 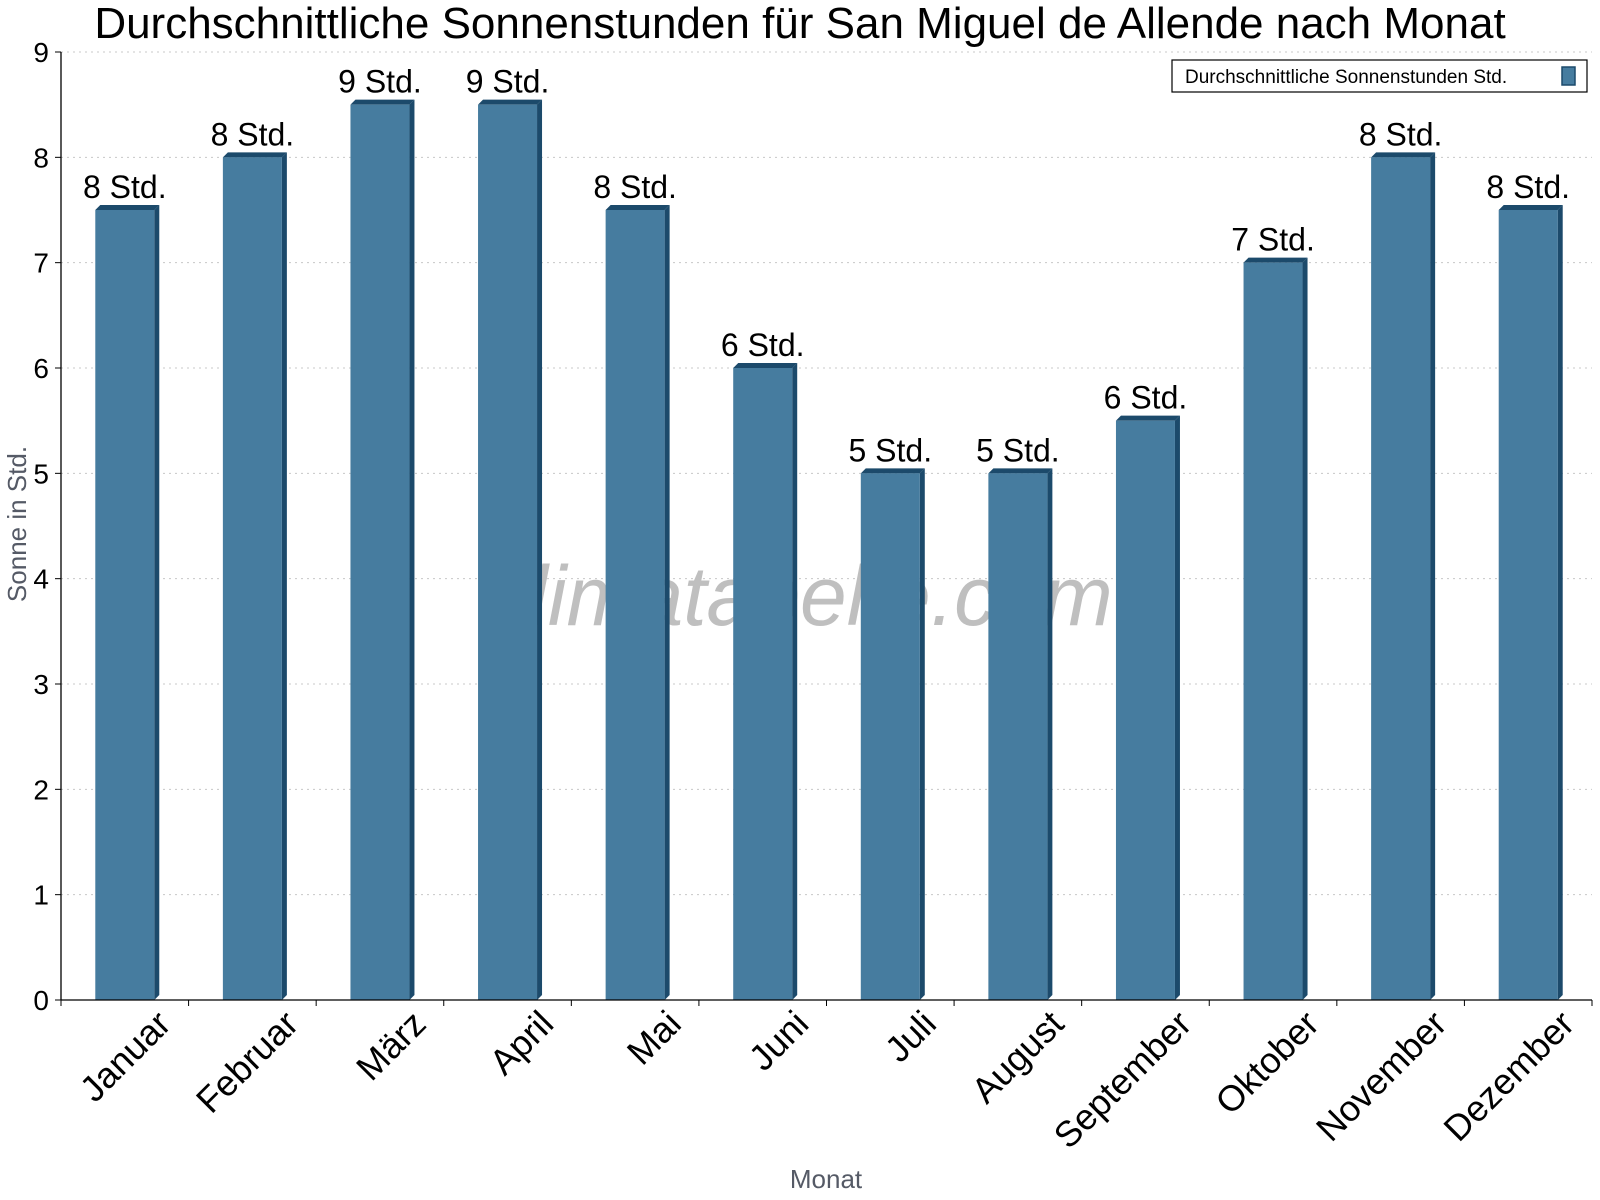 I want to click on bar-side-august, so click(x=1050, y=734).